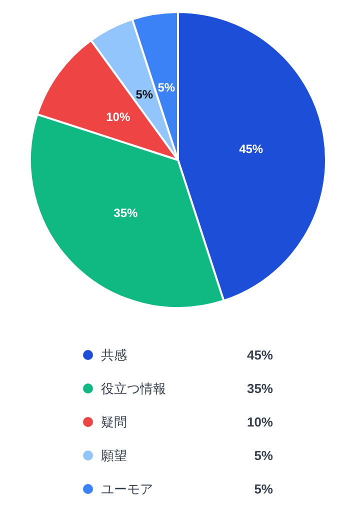 This screenshot has width=345, height=516. I want to click on text: 10%, so click(259, 422).